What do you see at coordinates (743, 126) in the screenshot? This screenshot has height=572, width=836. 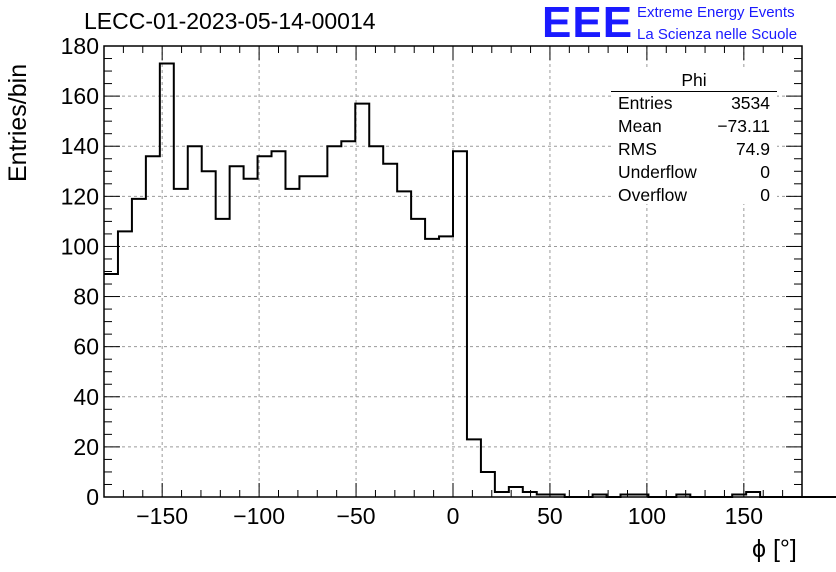 I see `stats-value: −73.11` at bounding box center [743, 126].